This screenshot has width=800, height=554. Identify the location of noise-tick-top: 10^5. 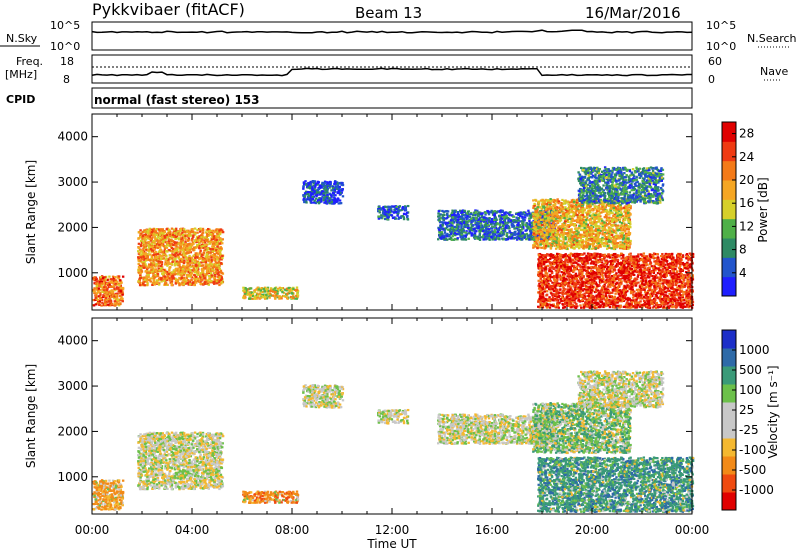
(65, 25).